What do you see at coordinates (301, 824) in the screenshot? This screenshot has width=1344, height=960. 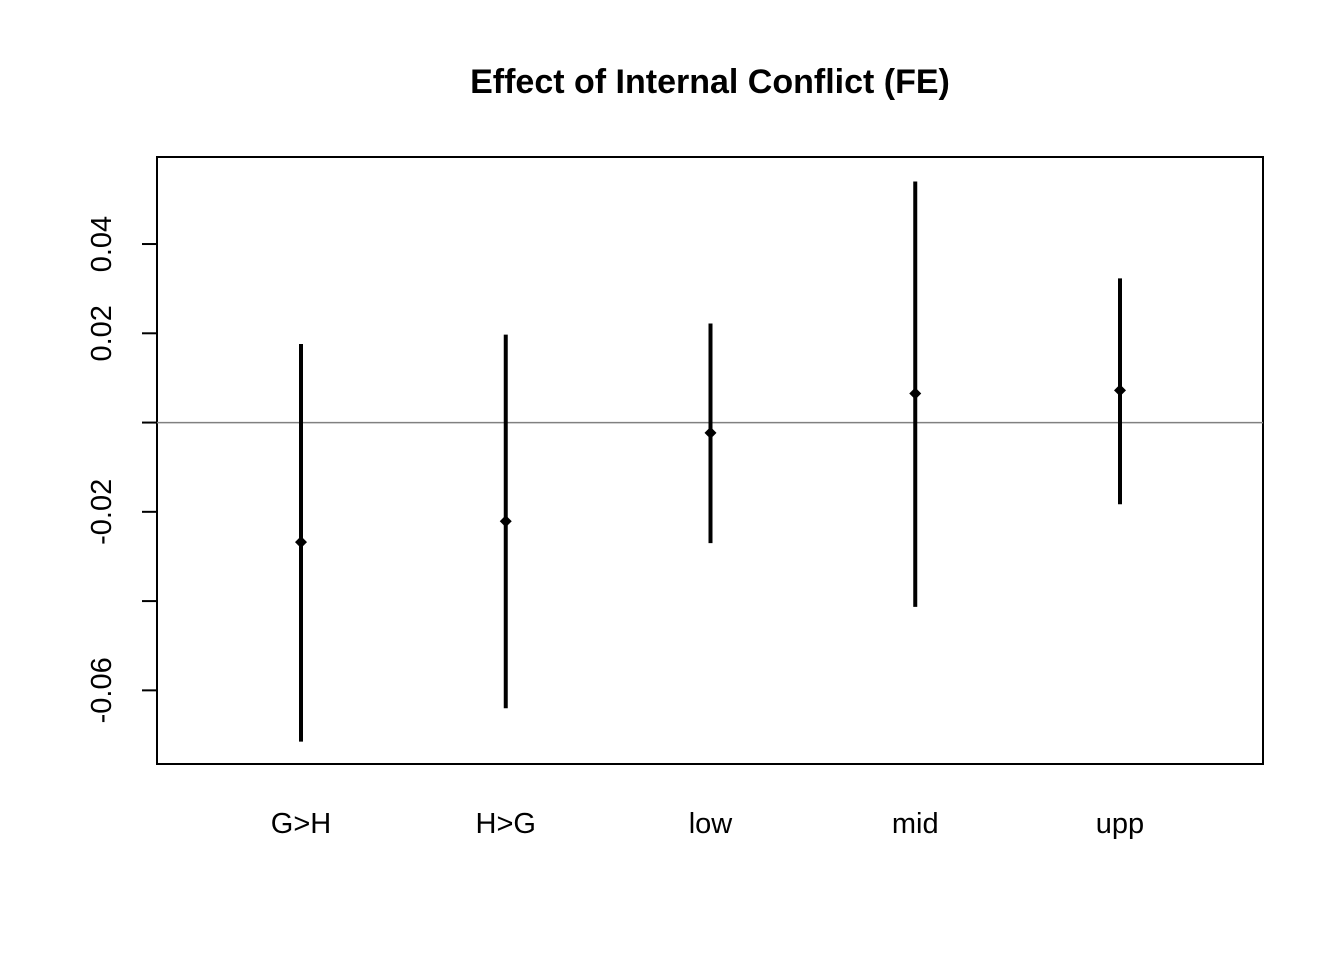 I see `x-category-label: G>H` at bounding box center [301, 824].